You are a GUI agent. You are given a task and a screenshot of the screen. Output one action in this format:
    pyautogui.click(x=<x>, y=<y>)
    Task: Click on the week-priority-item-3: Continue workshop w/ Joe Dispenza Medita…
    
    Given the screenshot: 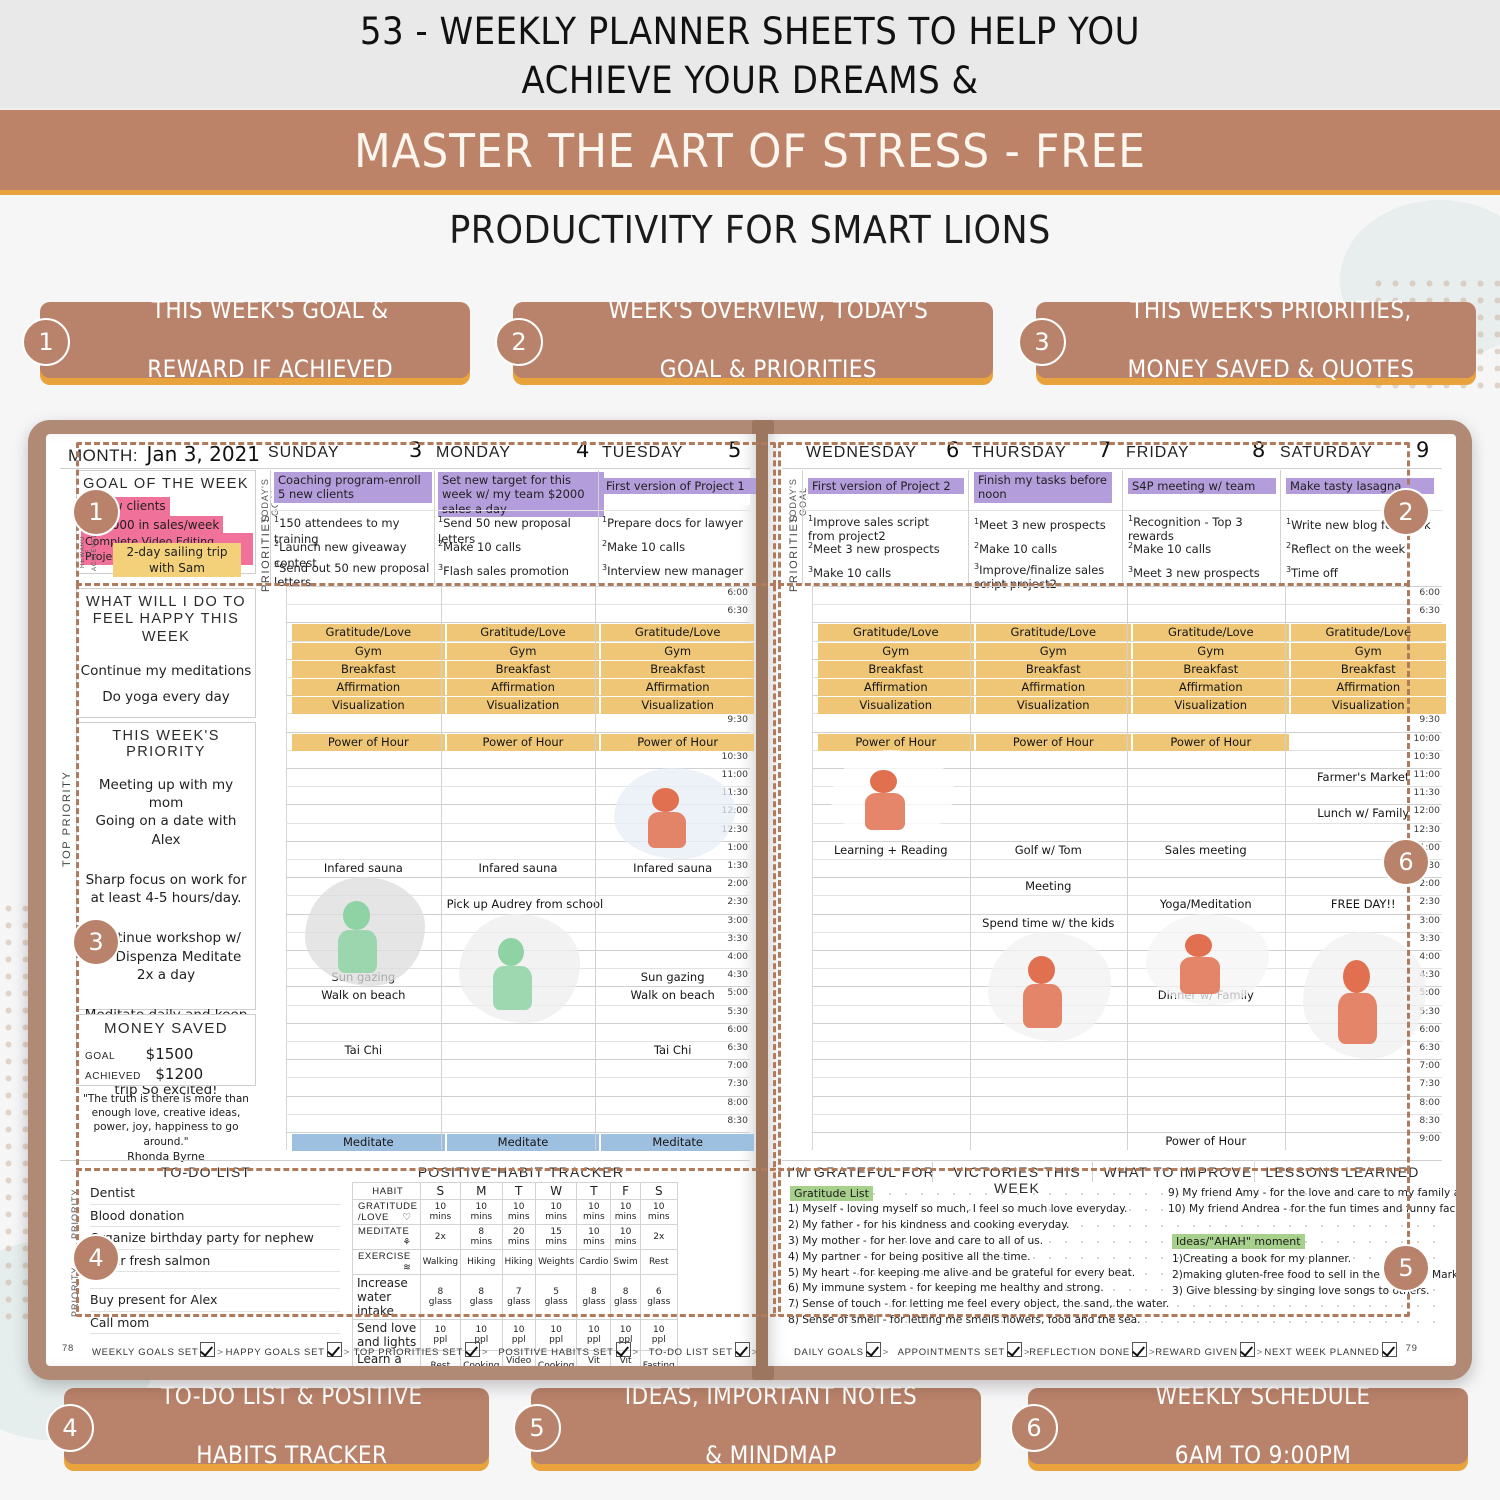 What is the action you would take?
    pyautogui.click(x=166, y=956)
    